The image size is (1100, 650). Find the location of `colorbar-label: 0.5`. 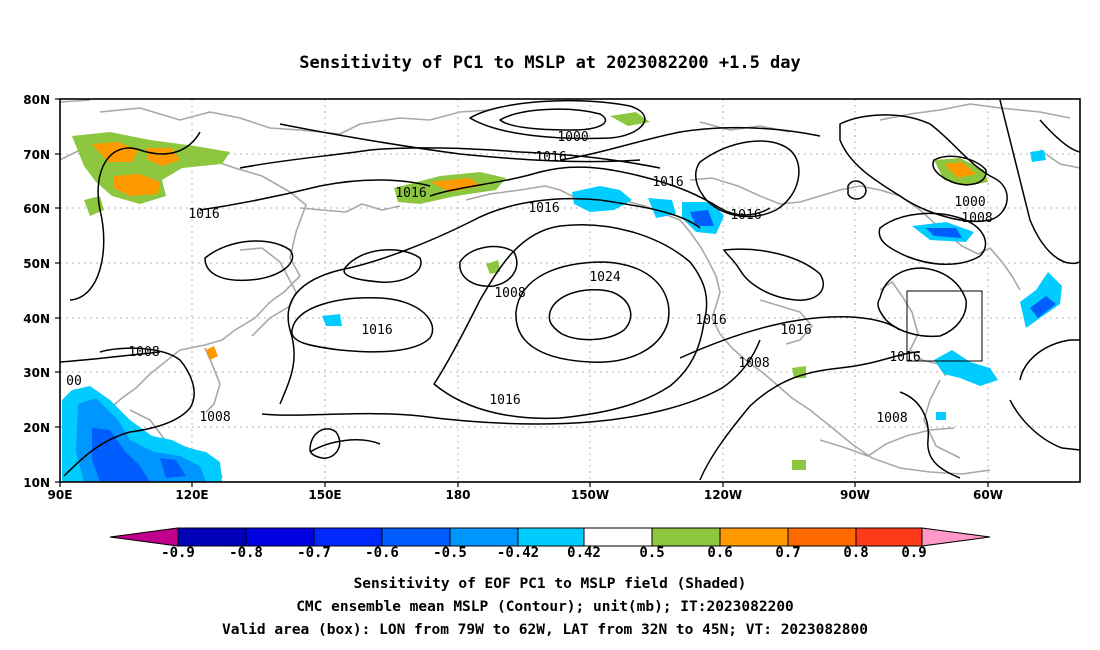

colorbar-label: 0.5 is located at coordinates (651, 553).